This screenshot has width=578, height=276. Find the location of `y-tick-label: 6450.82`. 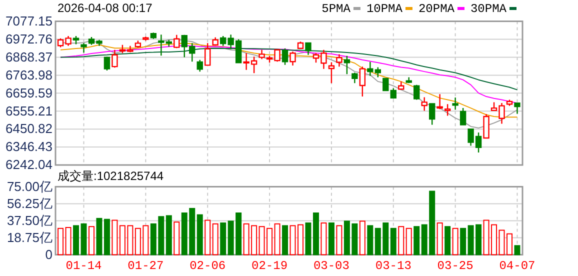

y-tick-label: 6450.82 is located at coordinates (29, 128).